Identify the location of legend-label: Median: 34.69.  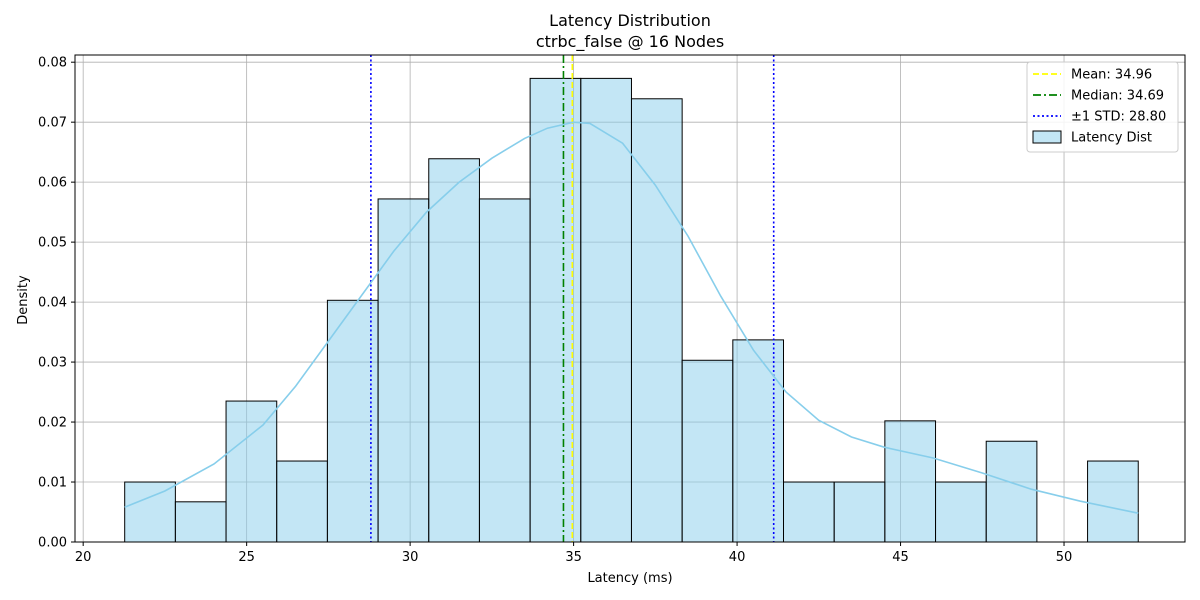
(1117, 96).